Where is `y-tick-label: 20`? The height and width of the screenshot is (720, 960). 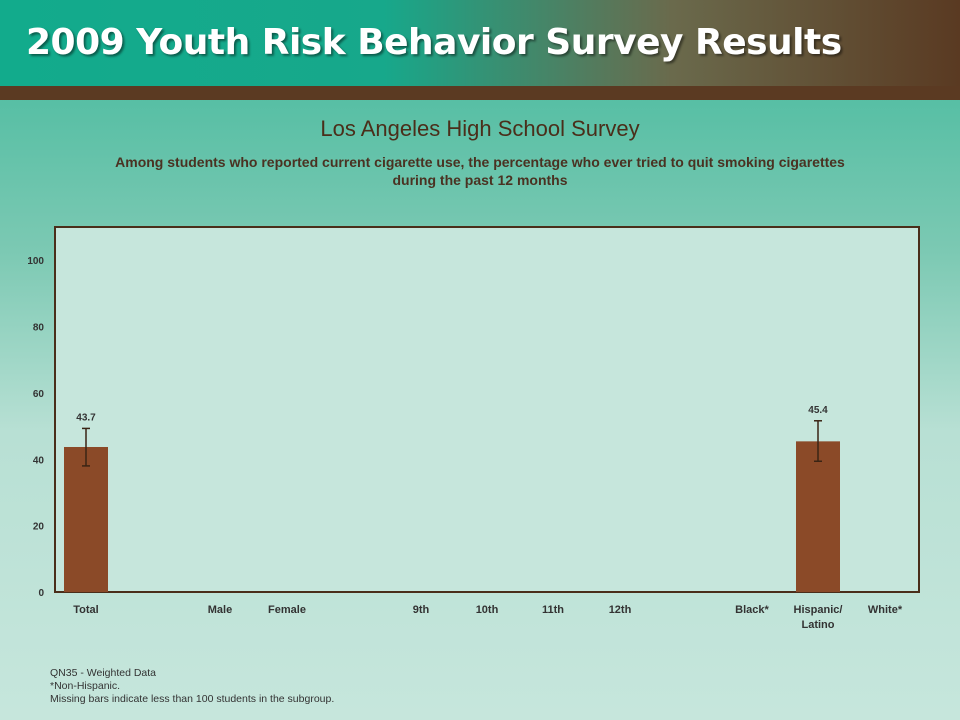
y-tick-label: 20 is located at coordinates (39, 527).